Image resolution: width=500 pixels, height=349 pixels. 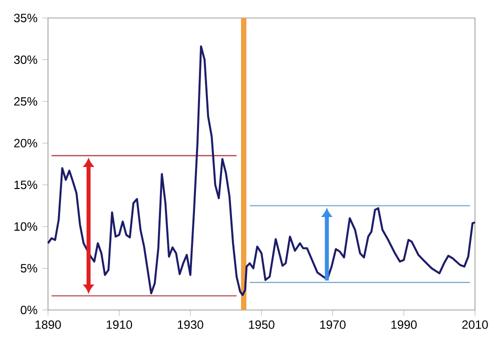 What do you see at coordinates (48, 324) in the screenshot?
I see `x-tick-label: 1890` at bounding box center [48, 324].